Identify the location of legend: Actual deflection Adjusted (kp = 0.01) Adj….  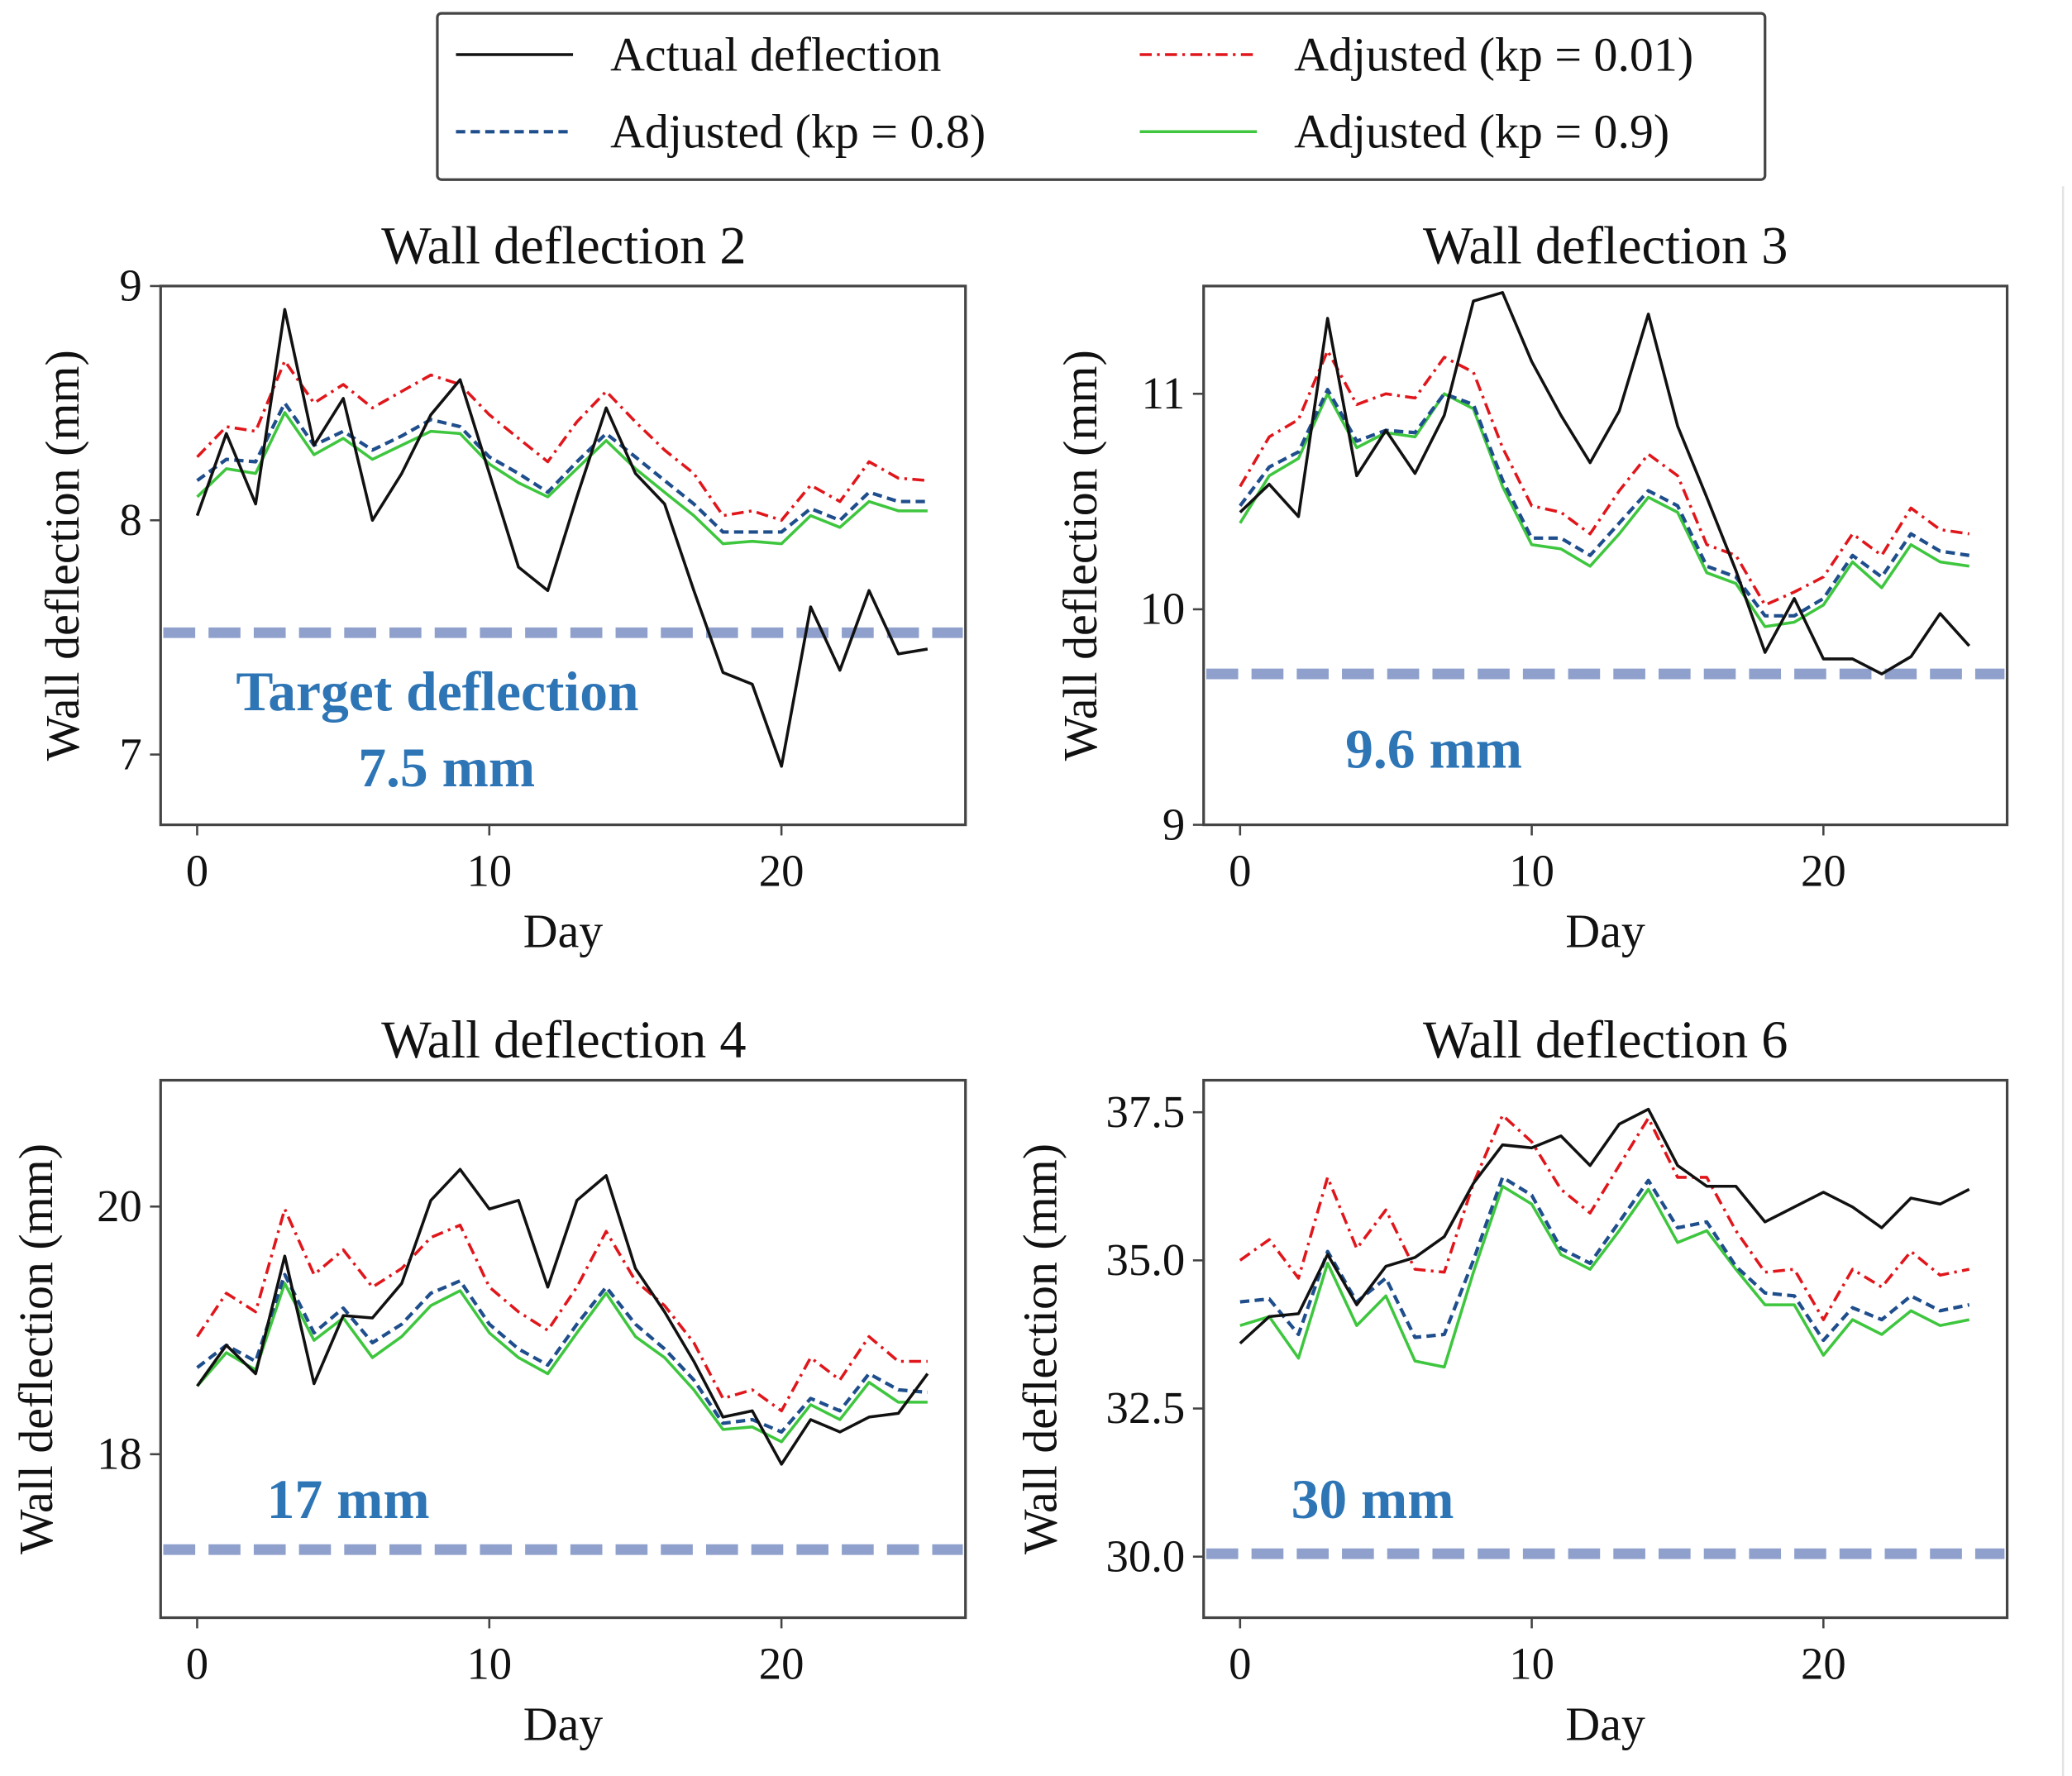
(1101, 96).